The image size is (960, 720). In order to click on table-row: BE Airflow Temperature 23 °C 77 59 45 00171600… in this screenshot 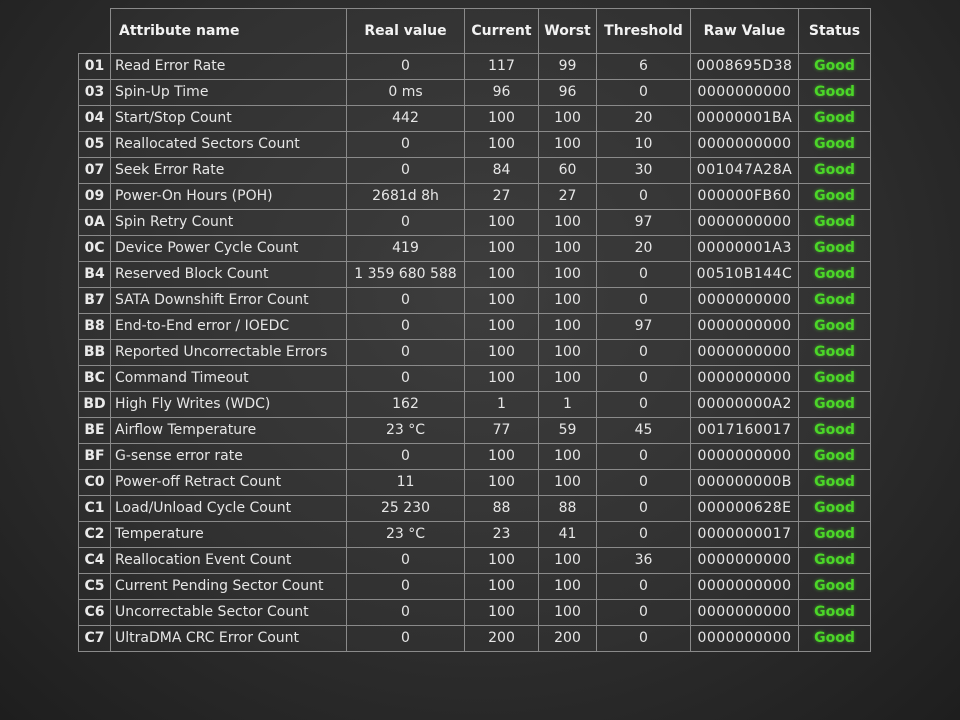, I will do `click(474, 430)`.